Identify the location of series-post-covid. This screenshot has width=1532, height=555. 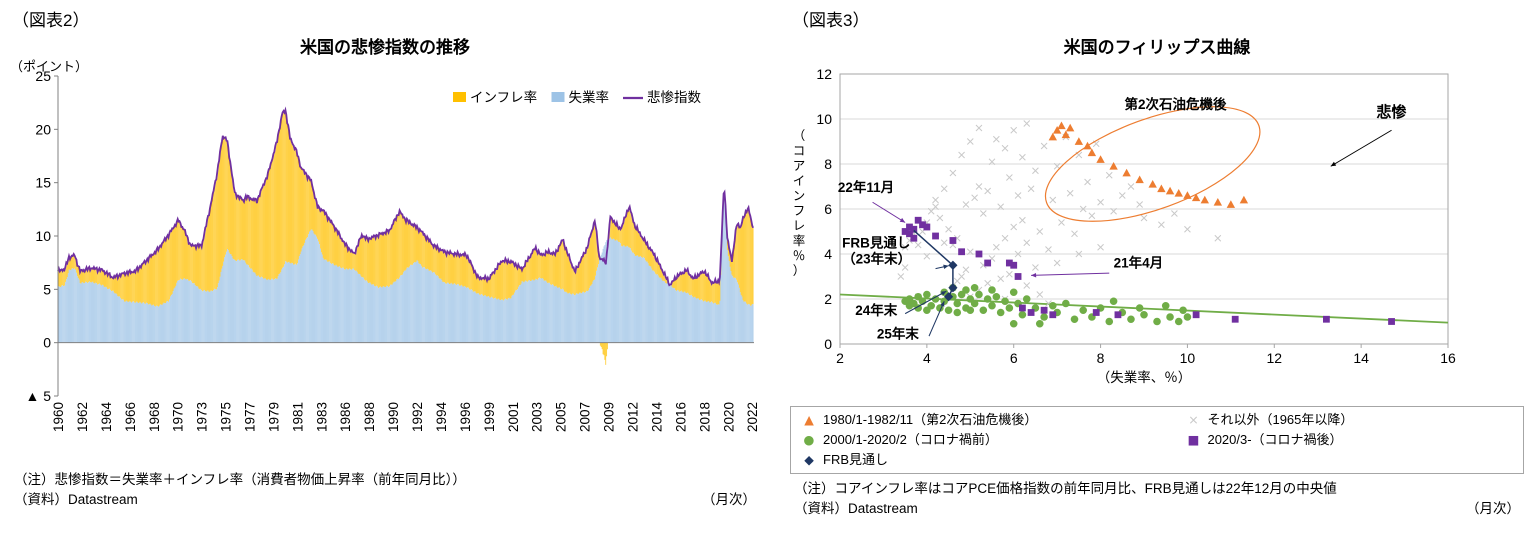
(1148, 270).